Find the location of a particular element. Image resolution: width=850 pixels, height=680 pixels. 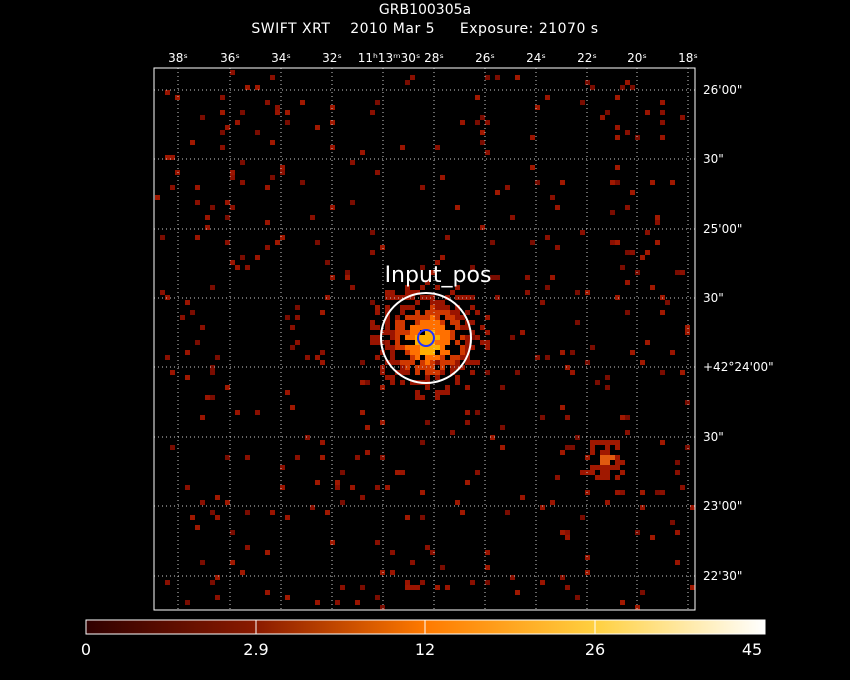

ra-tick: 26ˢ is located at coordinates (485, 58).